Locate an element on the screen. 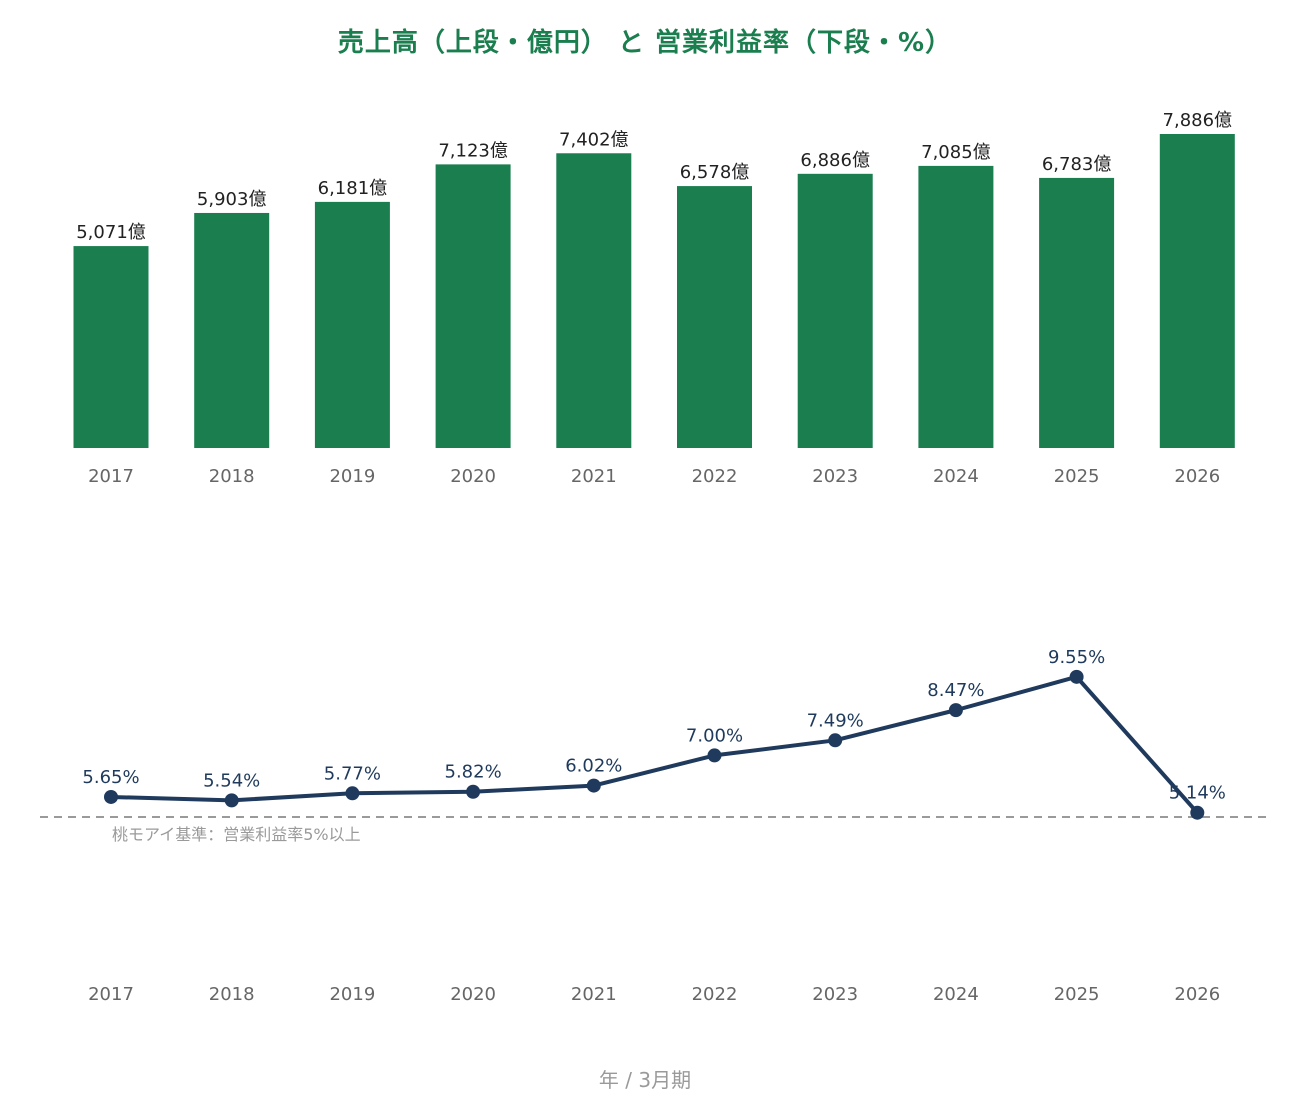 This screenshot has width=1290, height=1110. operating-margin-point-2017 is located at coordinates (111, 796).